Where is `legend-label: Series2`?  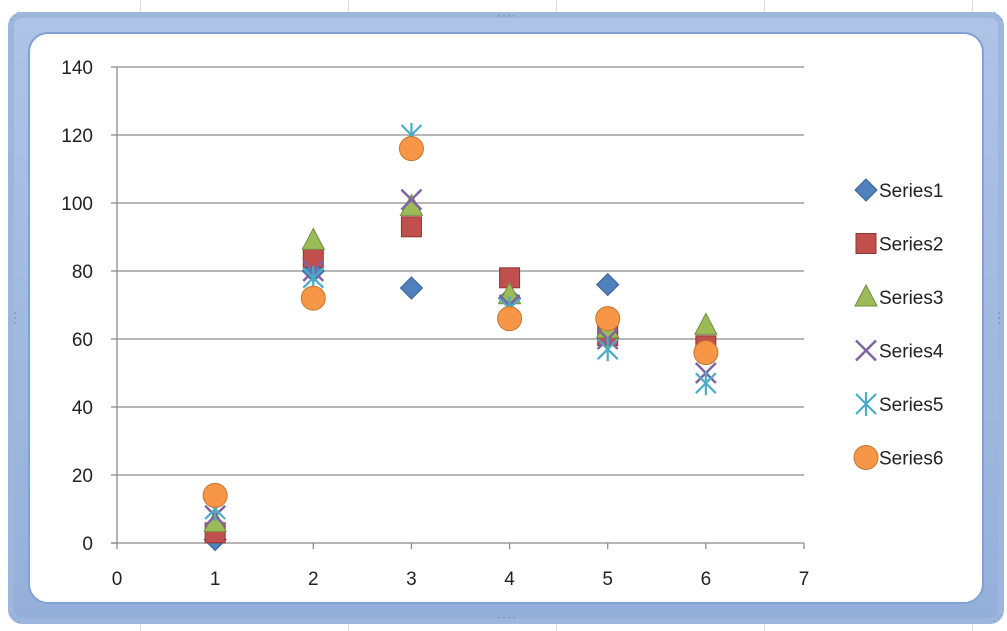
legend-label: Series2 is located at coordinates (911, 245).